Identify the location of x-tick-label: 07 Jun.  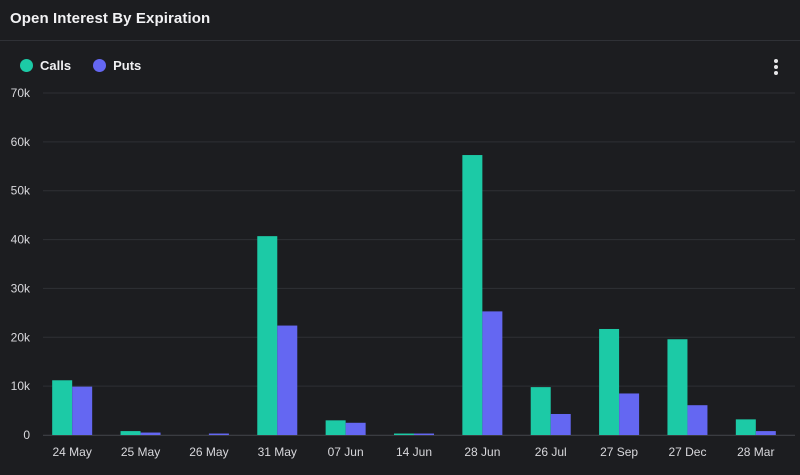
(346, 452).